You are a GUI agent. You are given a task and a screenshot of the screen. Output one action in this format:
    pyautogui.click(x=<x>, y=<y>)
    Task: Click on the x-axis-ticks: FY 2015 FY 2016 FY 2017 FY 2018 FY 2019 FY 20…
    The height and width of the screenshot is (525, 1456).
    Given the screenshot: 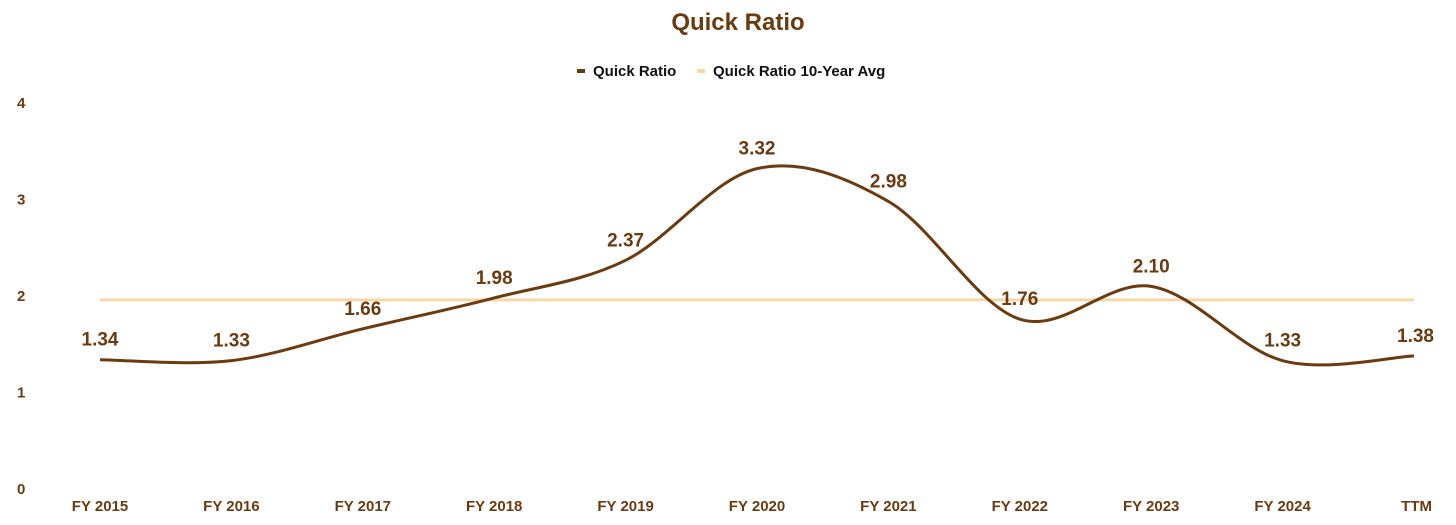 What is the action you would take?
    pyautogui.click(x=752, y=506)
    